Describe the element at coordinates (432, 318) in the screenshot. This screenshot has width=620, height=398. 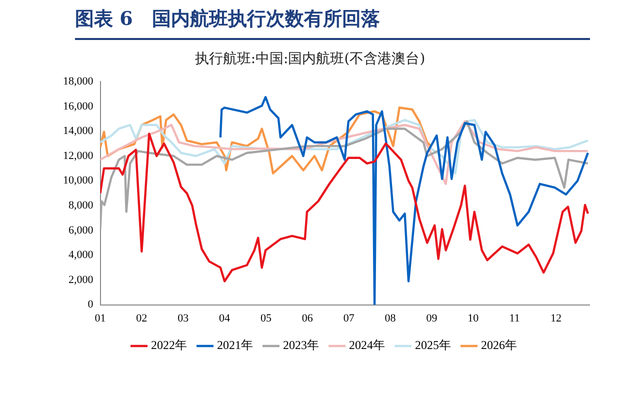
I see `x-tick-label: 09` at that location.